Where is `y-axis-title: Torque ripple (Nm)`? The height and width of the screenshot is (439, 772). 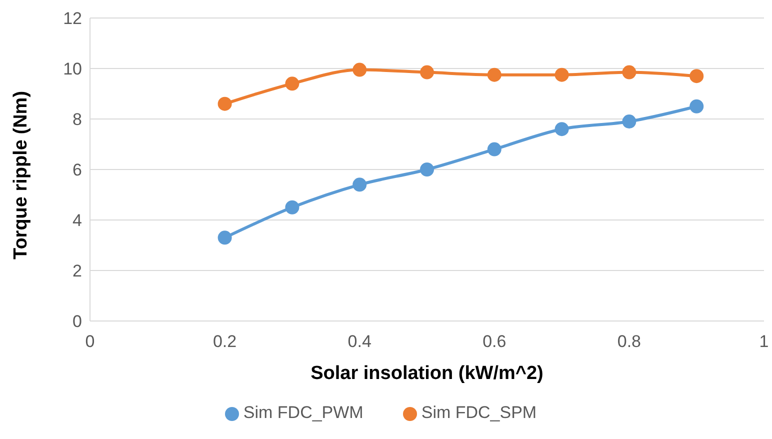
y-axis-title: Torque ripple (Nm) is located at coordinates (21, 175).